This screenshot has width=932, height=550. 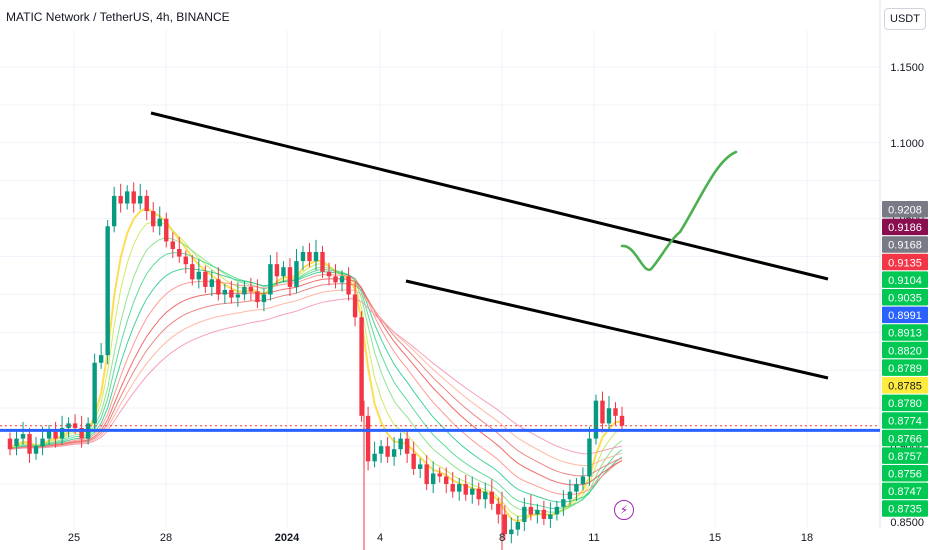 What do you see at coordinates (905, 227) in the screenshot?
I see `price-label: 0.9186` at bounding box center [905, 227].